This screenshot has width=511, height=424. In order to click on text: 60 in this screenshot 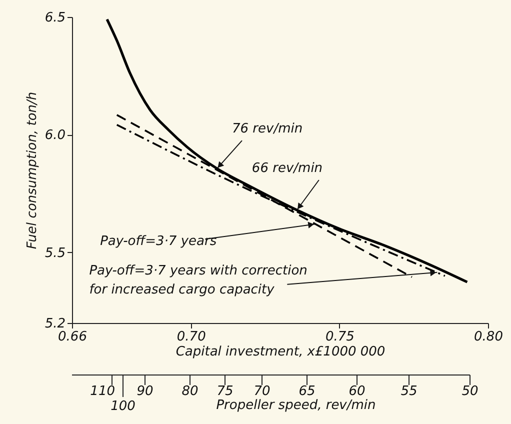, I will do `click(357, 391)`.